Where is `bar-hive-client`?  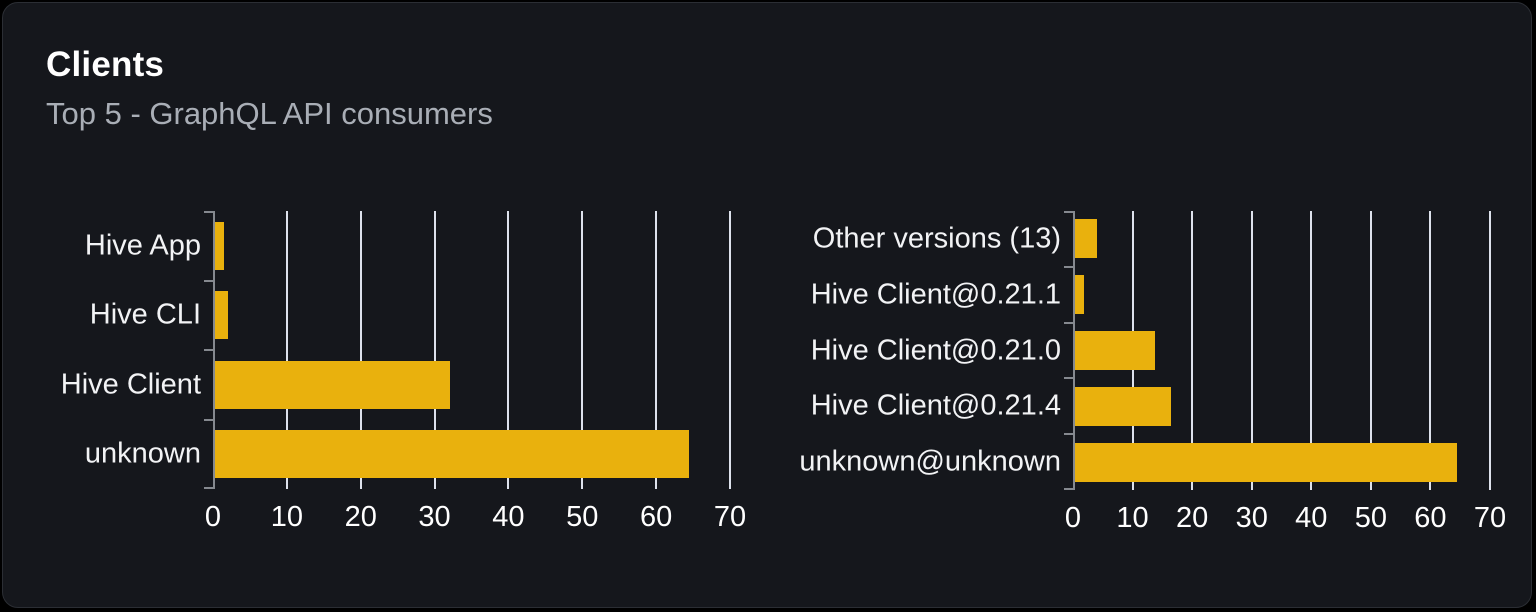 bar-hive-client is located at coordinates (333, 384).